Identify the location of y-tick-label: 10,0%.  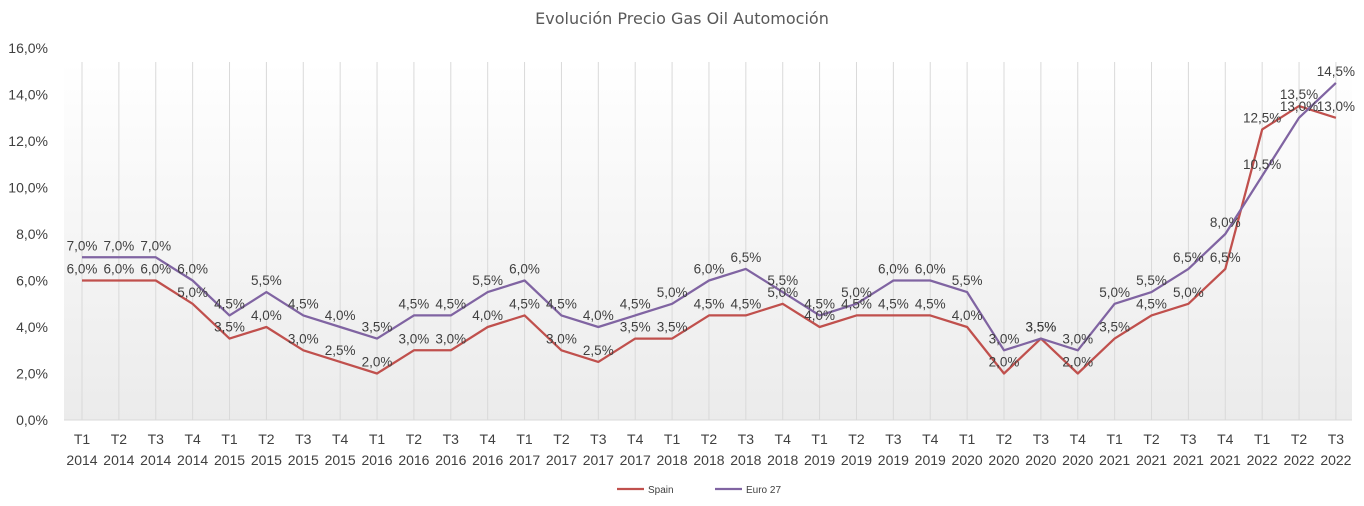
(28, 188).